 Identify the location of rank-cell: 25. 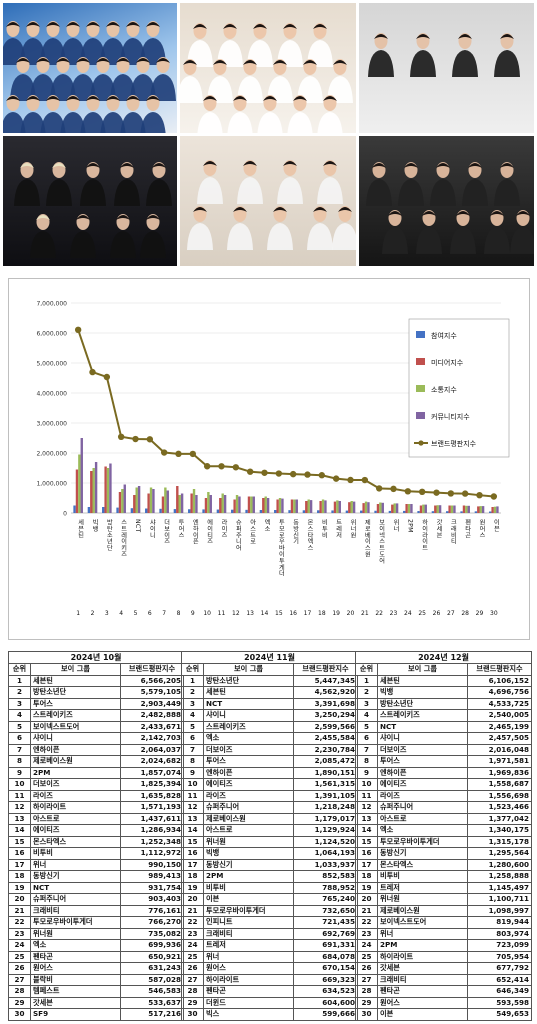
(366, 956).